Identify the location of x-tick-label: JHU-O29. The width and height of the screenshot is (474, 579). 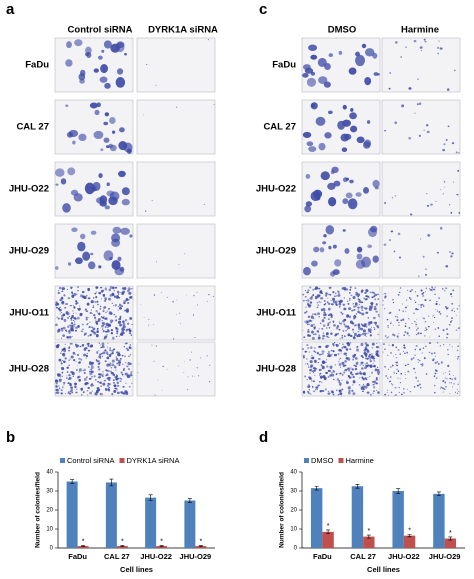
(196, 556).